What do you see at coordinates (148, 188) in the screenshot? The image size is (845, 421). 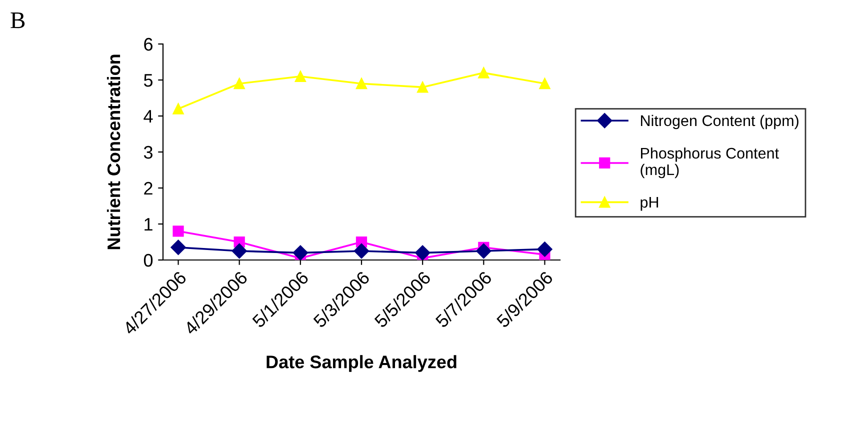 I see `y-tick-label: 2` at bounding box center [148, 188].